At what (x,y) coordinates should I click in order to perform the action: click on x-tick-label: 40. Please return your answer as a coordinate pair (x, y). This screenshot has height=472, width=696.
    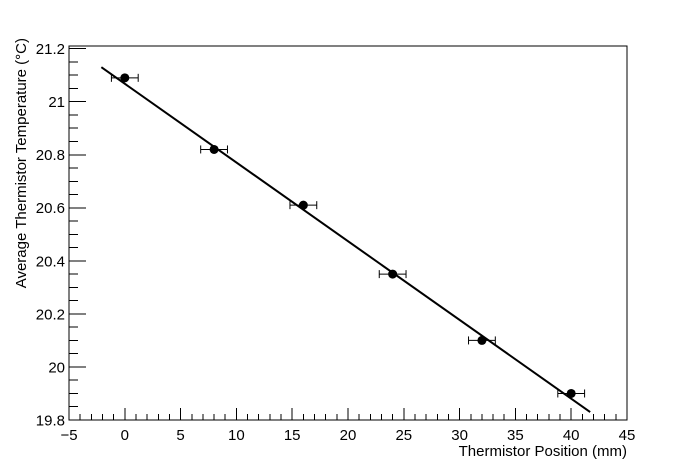
    Looking at the image, I should click on (571, 435).